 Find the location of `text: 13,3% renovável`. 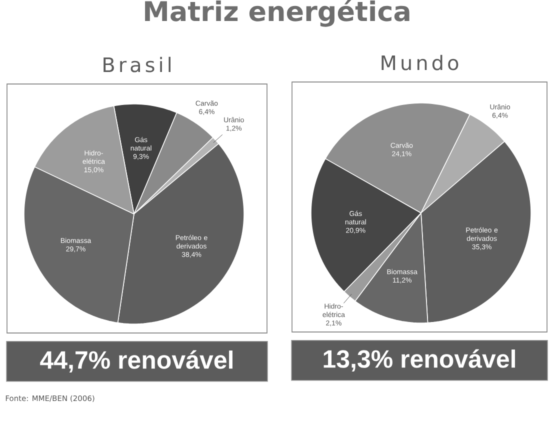

text: 13,3% renovável is located at coordinates (419, 360).